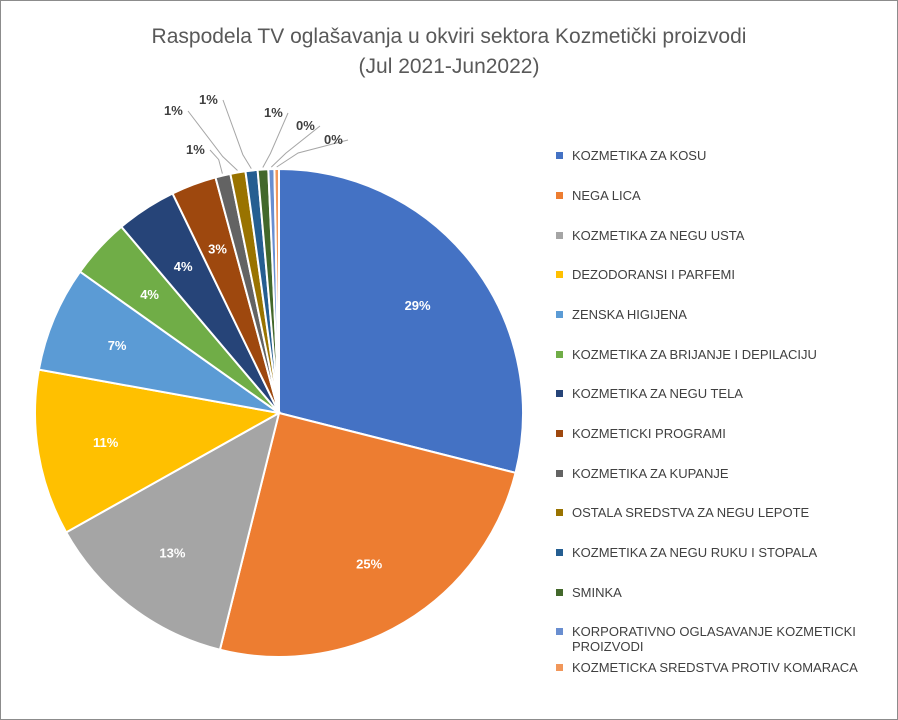  What do you see at coordinates (727, 592) in the screenshot?
I see `legend-item: SMINKA` at bounding box center [727, 592].